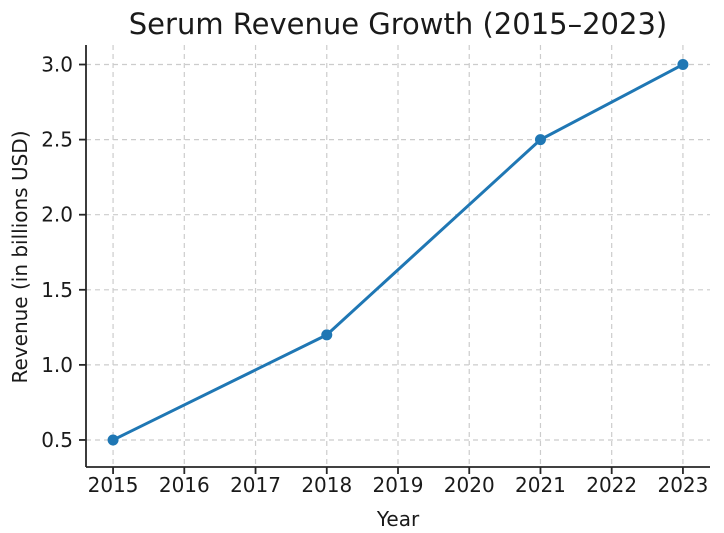  What do you see at coordinates (57, 290) in the screenshot?
I see `y-tick-label: 1.5` at bounding box center [57, 290].